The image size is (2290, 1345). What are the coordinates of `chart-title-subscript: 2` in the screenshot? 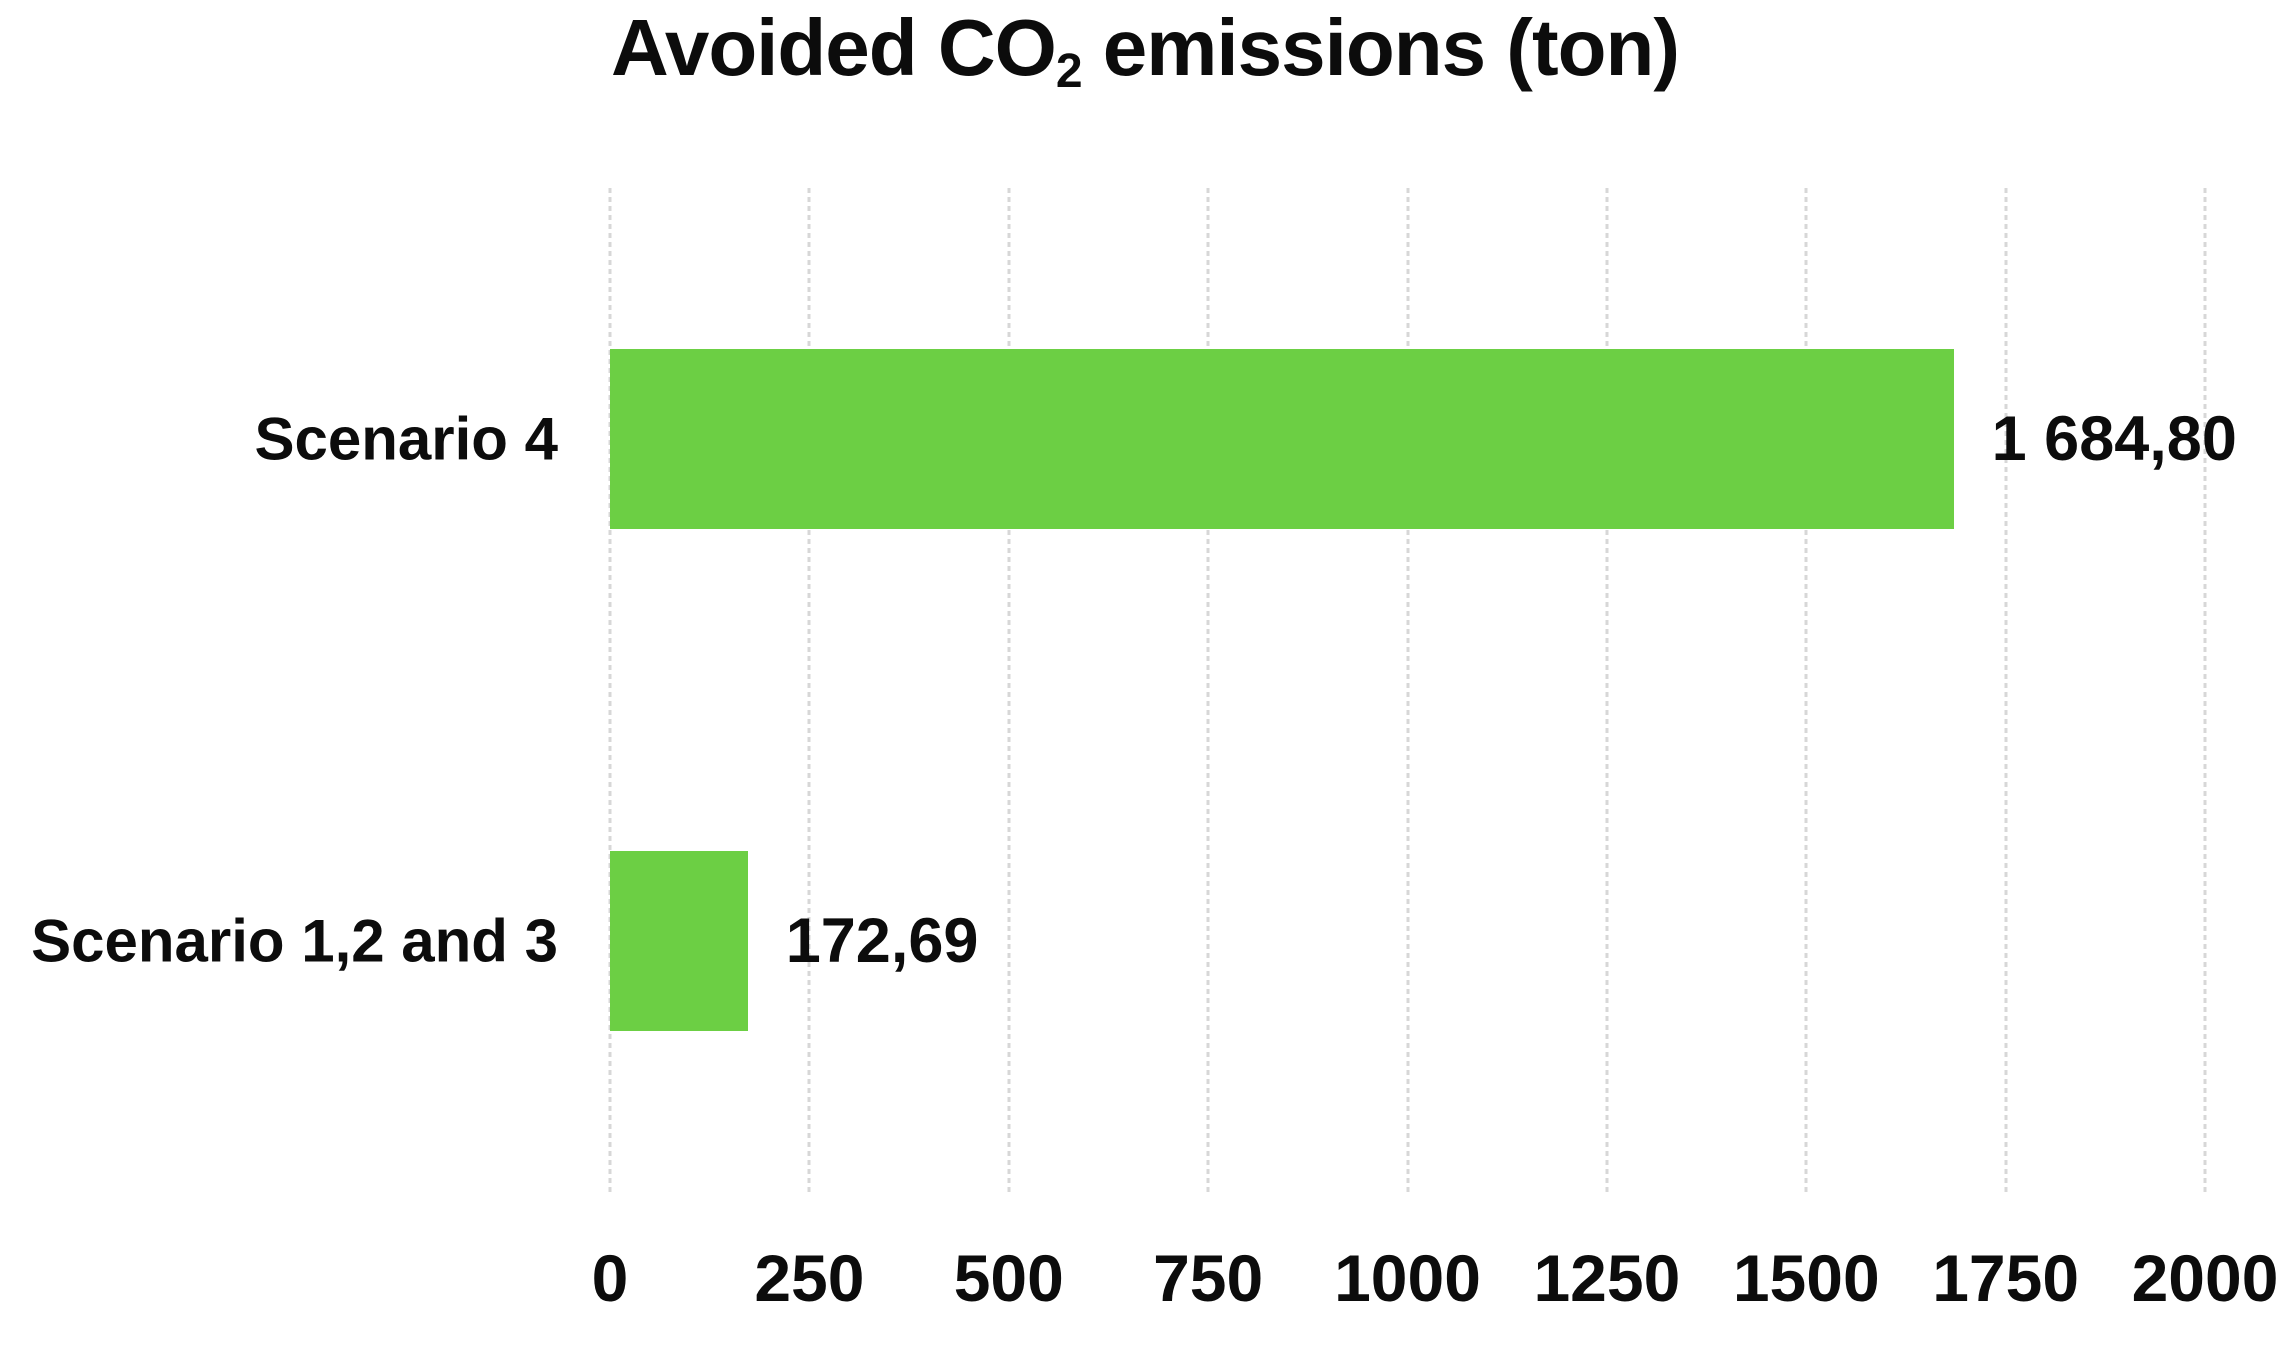 It's located at (1069, 72).